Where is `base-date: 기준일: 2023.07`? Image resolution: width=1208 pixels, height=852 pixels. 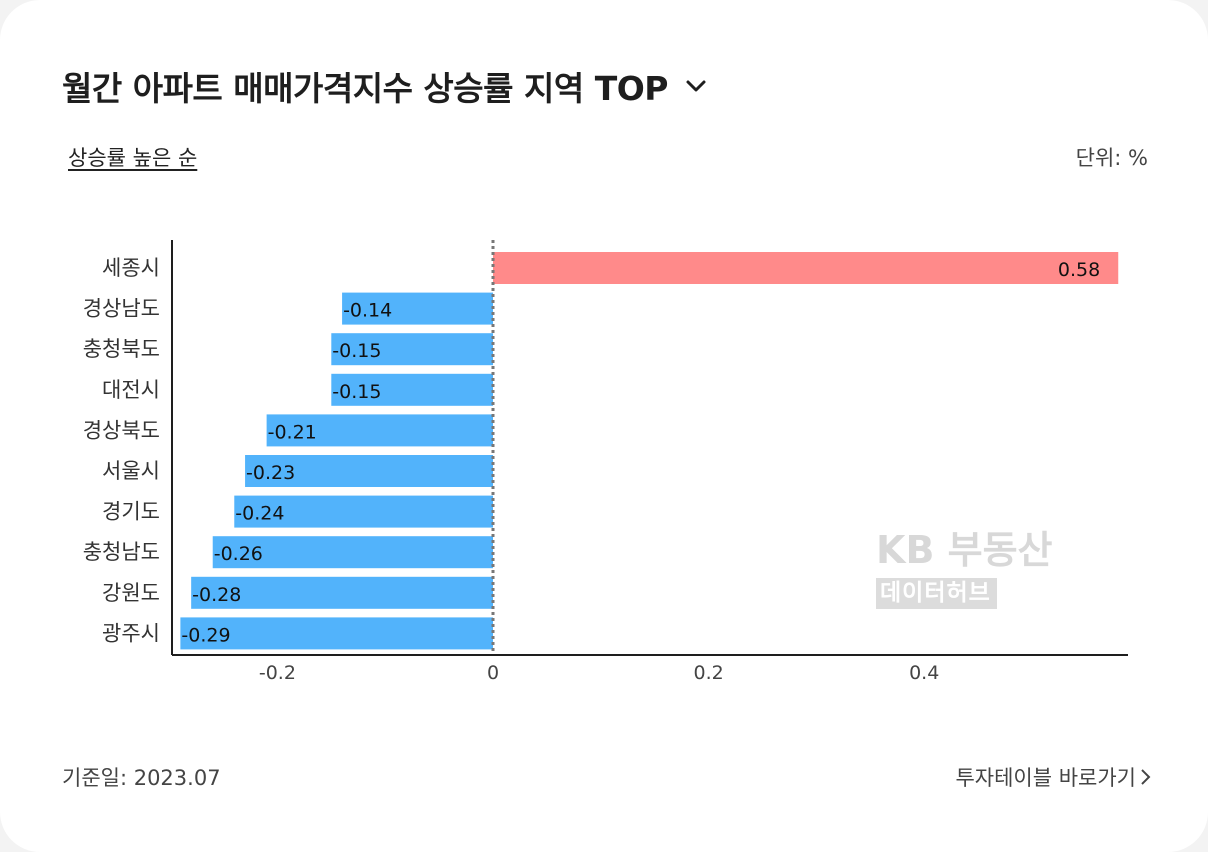
base-date: 기준일: 2023.07 is located at coordinates (141, 778).